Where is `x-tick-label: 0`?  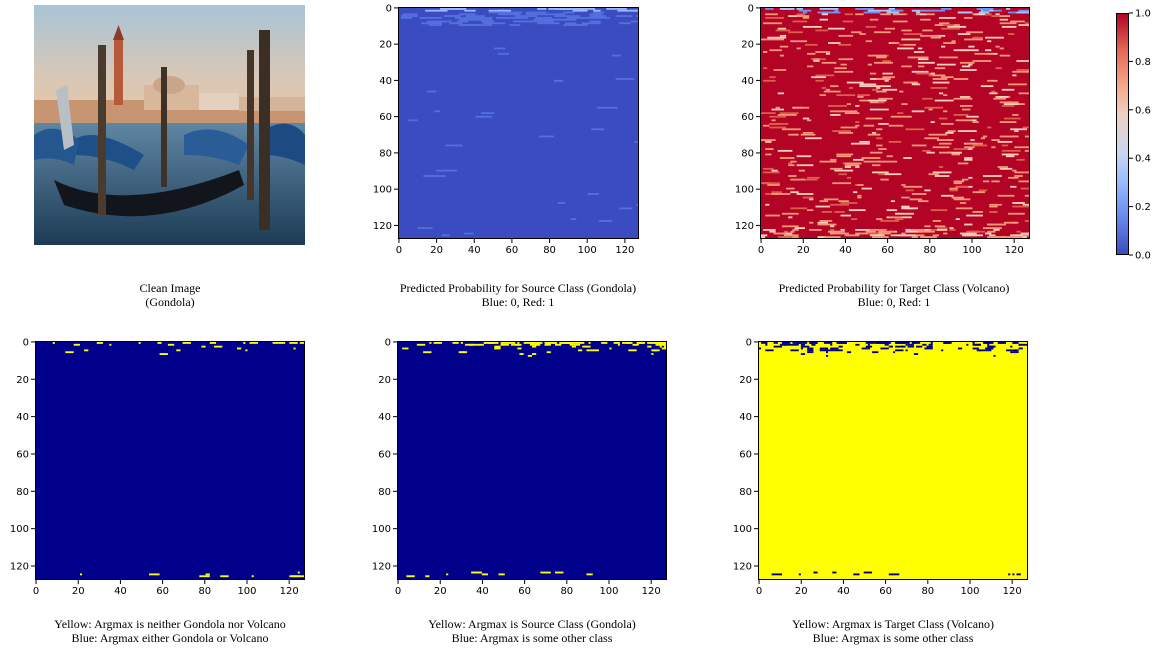 x-tick-label: 0 is located at coordinates (398, 591).